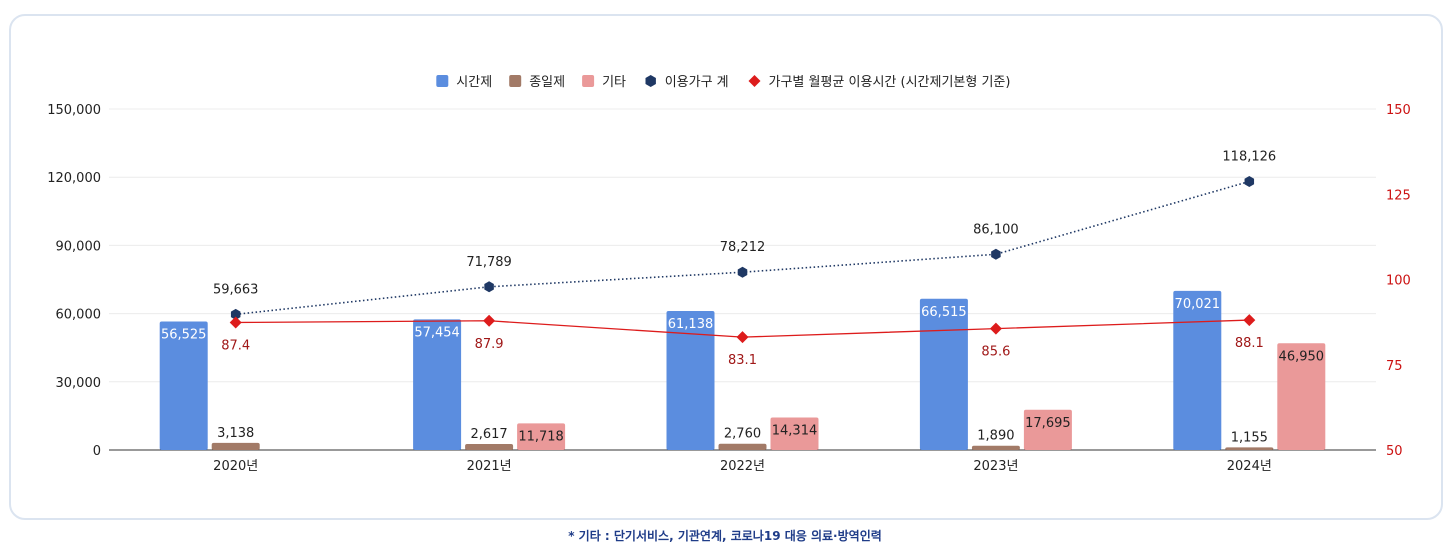 Image resolution: width=1450 pixels, height=547 pixels. I want to click on line-data-label: 59,663, so click(236, 289).